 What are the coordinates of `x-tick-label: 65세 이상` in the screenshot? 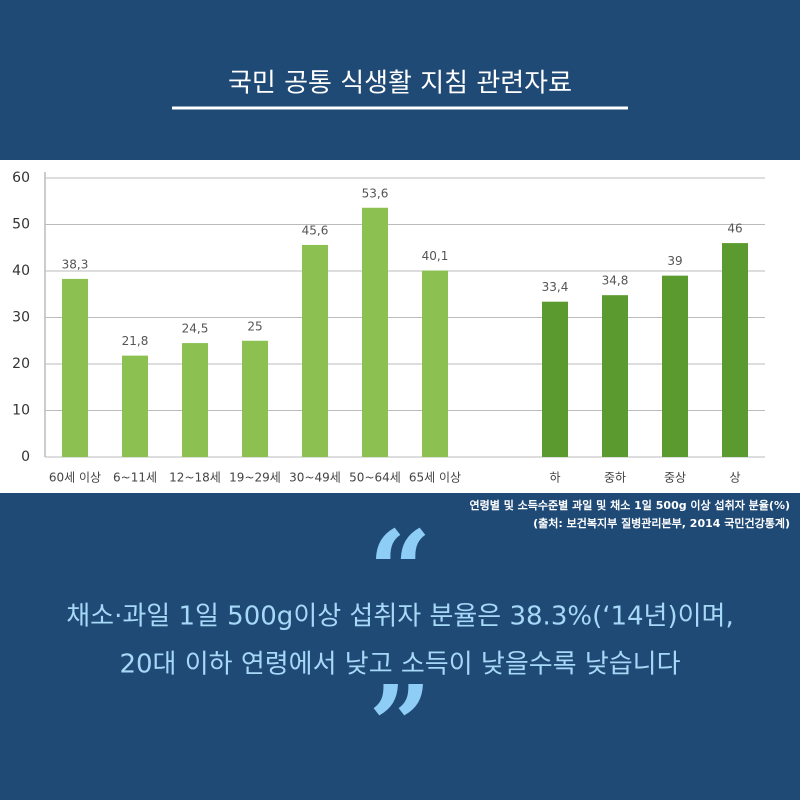 It's located at (435, 478).